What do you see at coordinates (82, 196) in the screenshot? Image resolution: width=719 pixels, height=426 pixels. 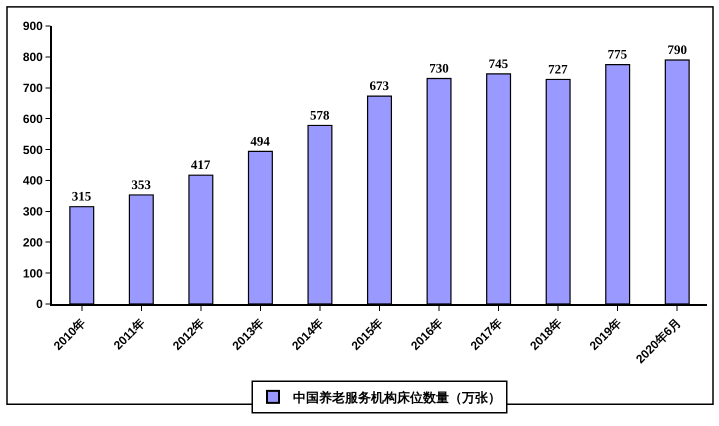 I see `data-label: 315` at bounding box center [82, 196].